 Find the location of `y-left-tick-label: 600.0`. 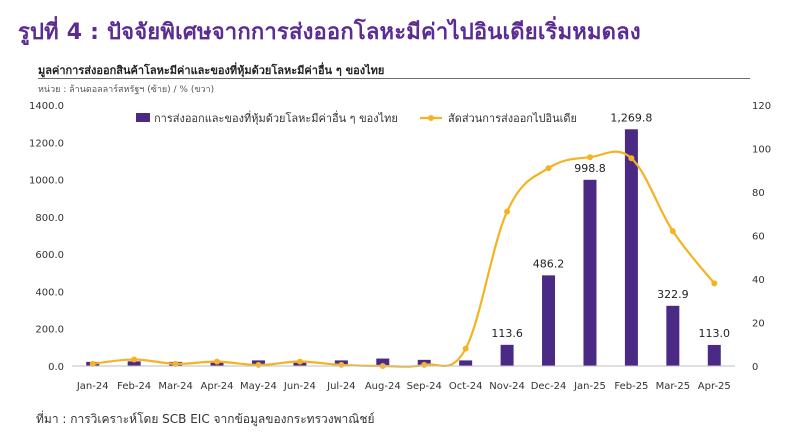

y-left-tick-label: 600.0 is located at coordinates (49, 255).